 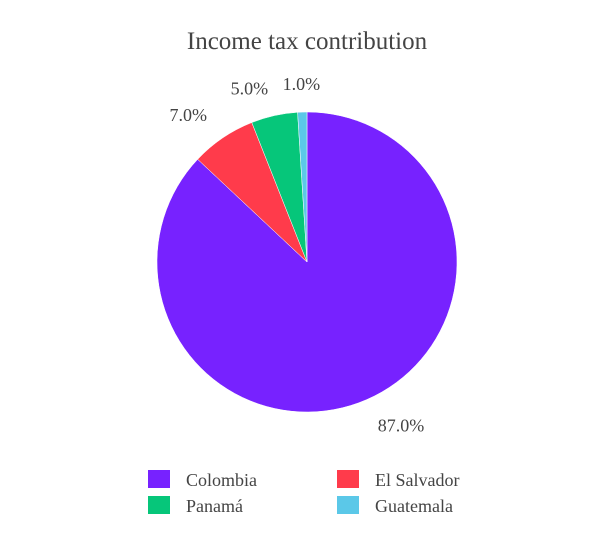 What do you see at coordinates (188, 115) in the screenshot?
I see `pie-label-el-salvador: 7.0%` at bounding box center [188, 115].